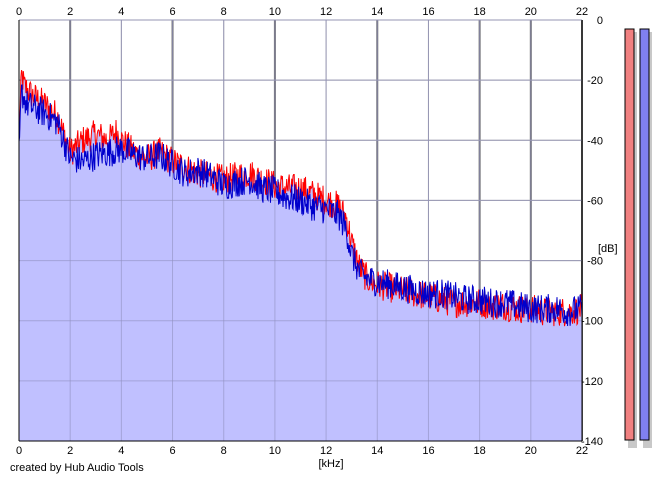 This screenshot has height=481, width=664. Describe the element at coordinates (582, 12) in the screenshot. I see `x-tick-label-top: 22` at that location.